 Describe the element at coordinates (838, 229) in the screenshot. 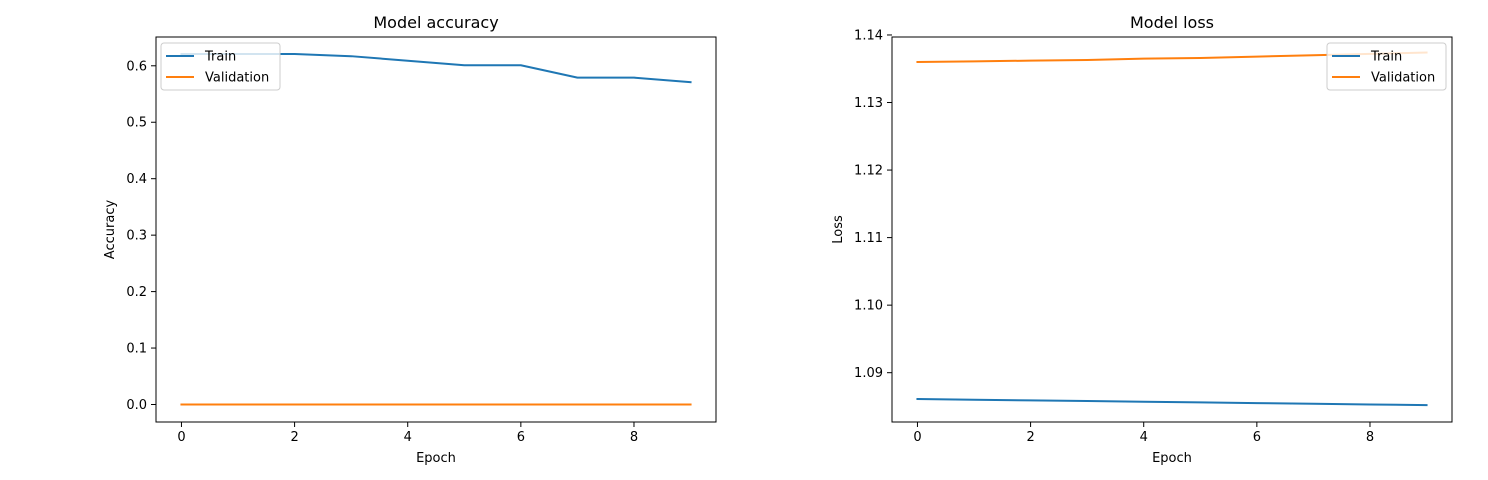

I see `chart-1-ylabel: Loss` at that location.